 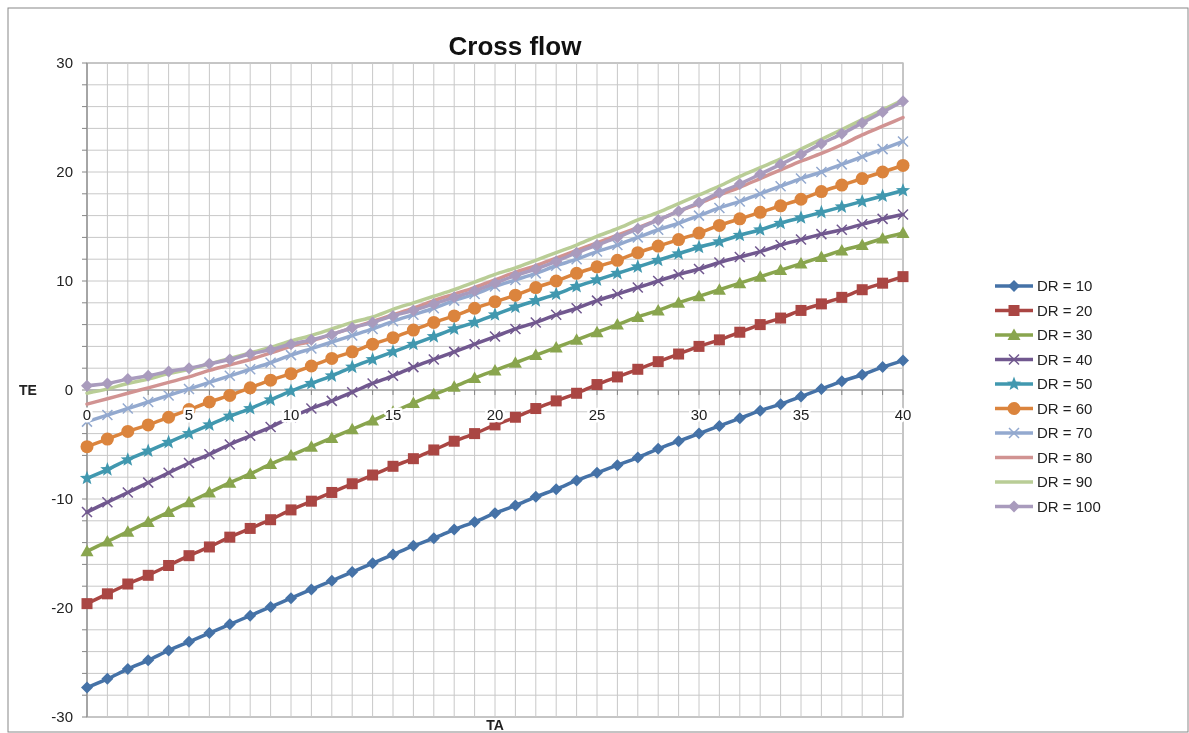 I want to click on x-tick-label: 40, so click(x=903, y=414).